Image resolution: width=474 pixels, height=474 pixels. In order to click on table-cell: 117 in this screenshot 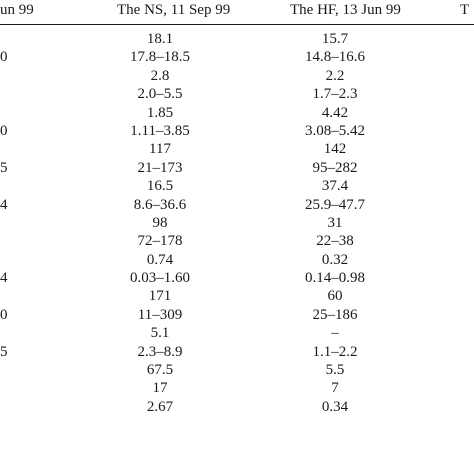, I will do `click(160, 149)`.